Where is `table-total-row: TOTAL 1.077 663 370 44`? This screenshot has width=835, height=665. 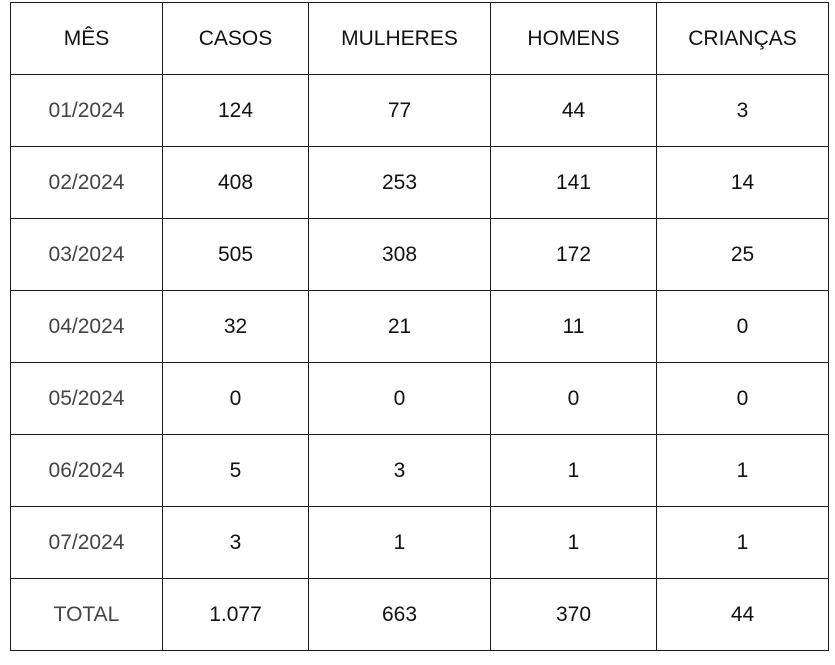
table-total-row: TOTAL 1.077 663 370 44 is located at coordinates (419, 614).